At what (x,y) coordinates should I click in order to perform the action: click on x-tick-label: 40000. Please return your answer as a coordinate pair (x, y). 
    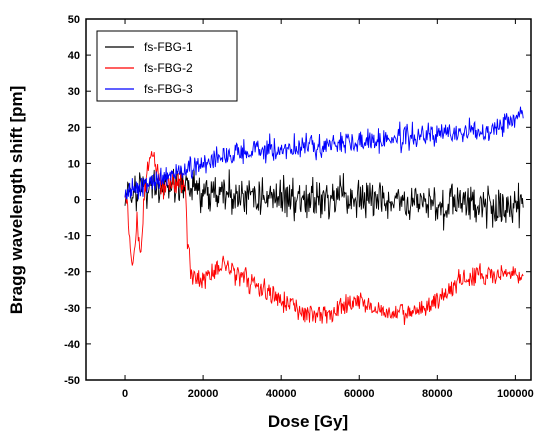
    Looking at the image, I should click on (281, 394).